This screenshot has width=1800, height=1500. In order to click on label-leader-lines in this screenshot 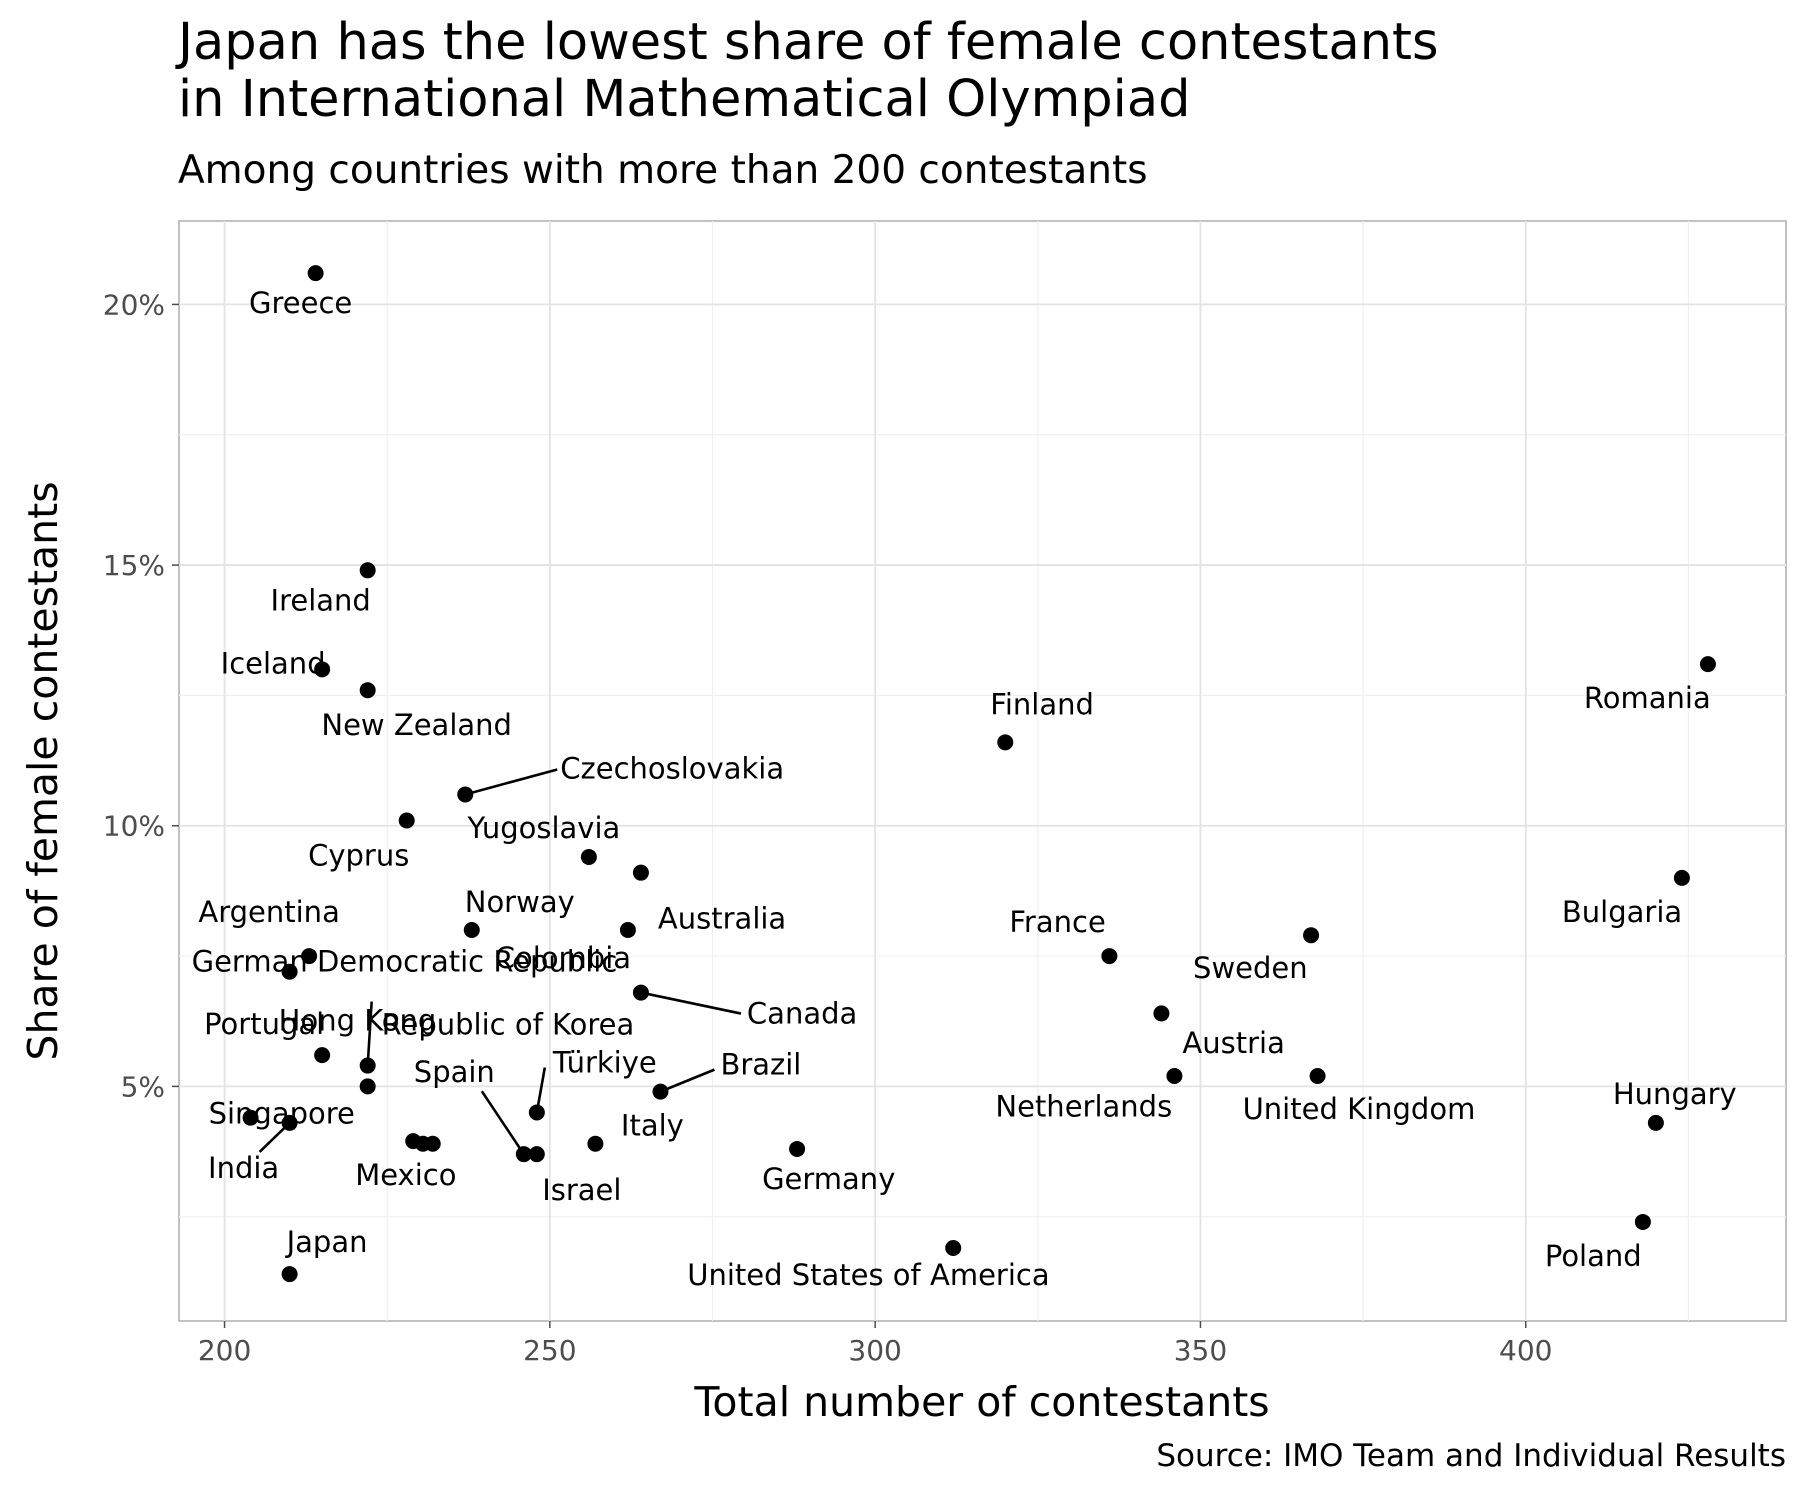, I will do `click(500, 961)`.